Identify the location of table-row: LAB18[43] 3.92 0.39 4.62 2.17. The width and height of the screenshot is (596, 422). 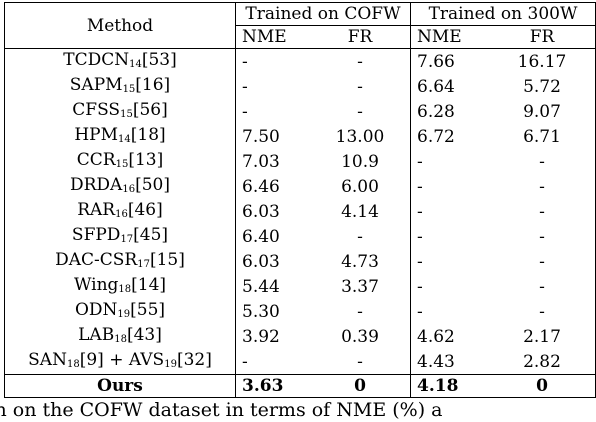
(300, 336).